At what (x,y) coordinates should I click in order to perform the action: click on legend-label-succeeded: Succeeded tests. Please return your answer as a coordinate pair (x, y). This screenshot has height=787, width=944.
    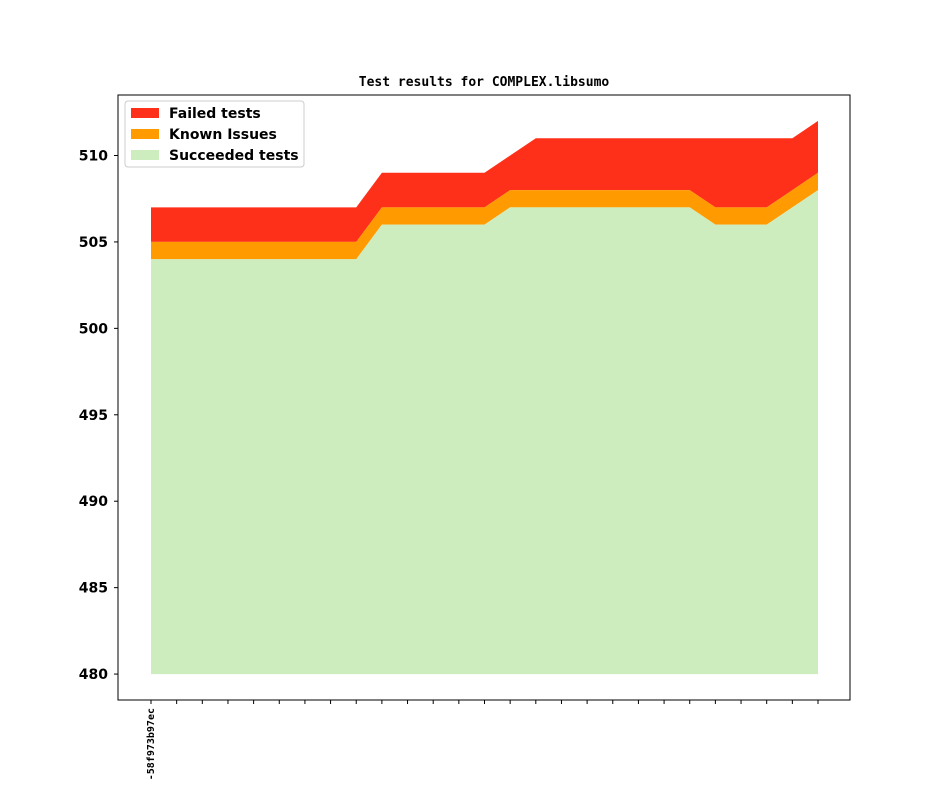
    Looking at the image, I should click on (234, 156).